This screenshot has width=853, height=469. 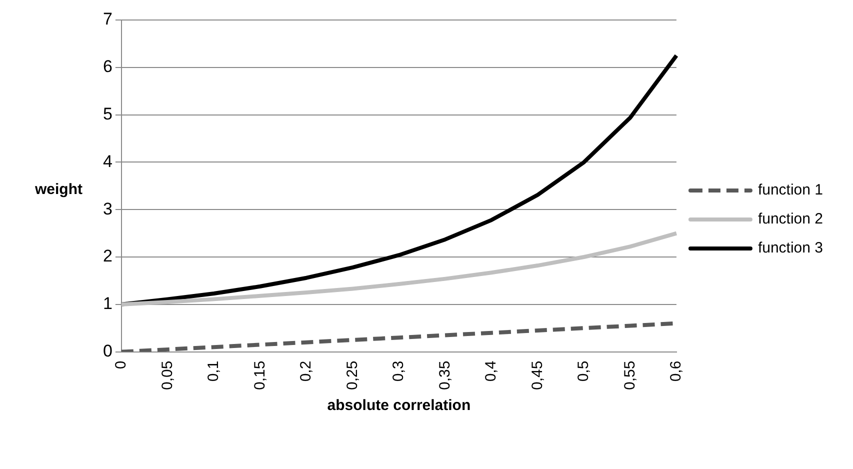 I want to click on x-tick-label: 0,15, so click(x=259, y=375).